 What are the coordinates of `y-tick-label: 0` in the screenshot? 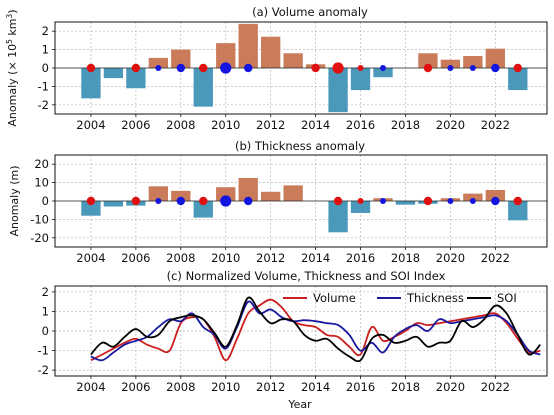 It's located at (45, 201).